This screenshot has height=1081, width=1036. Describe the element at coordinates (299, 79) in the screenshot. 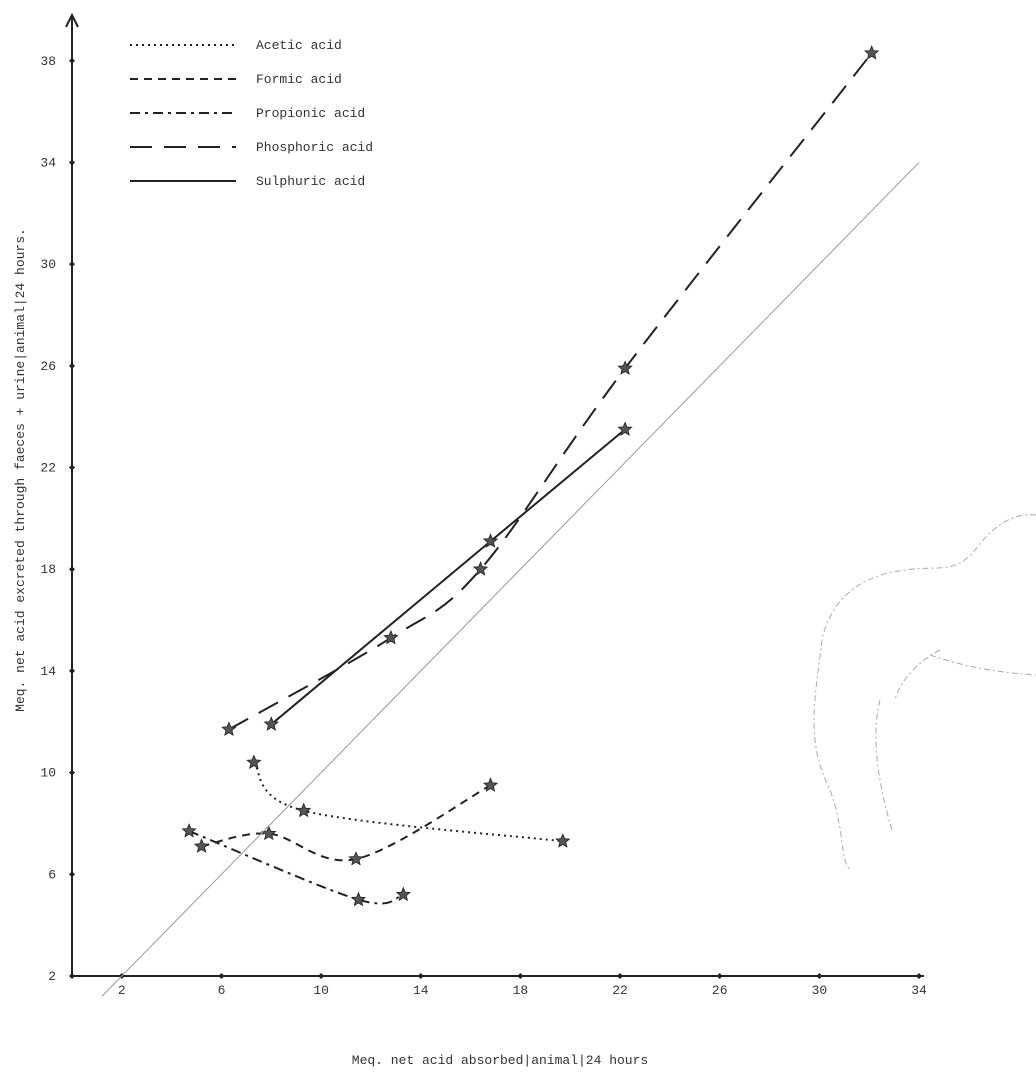

I see `legend-label: Formic acid` at that location.